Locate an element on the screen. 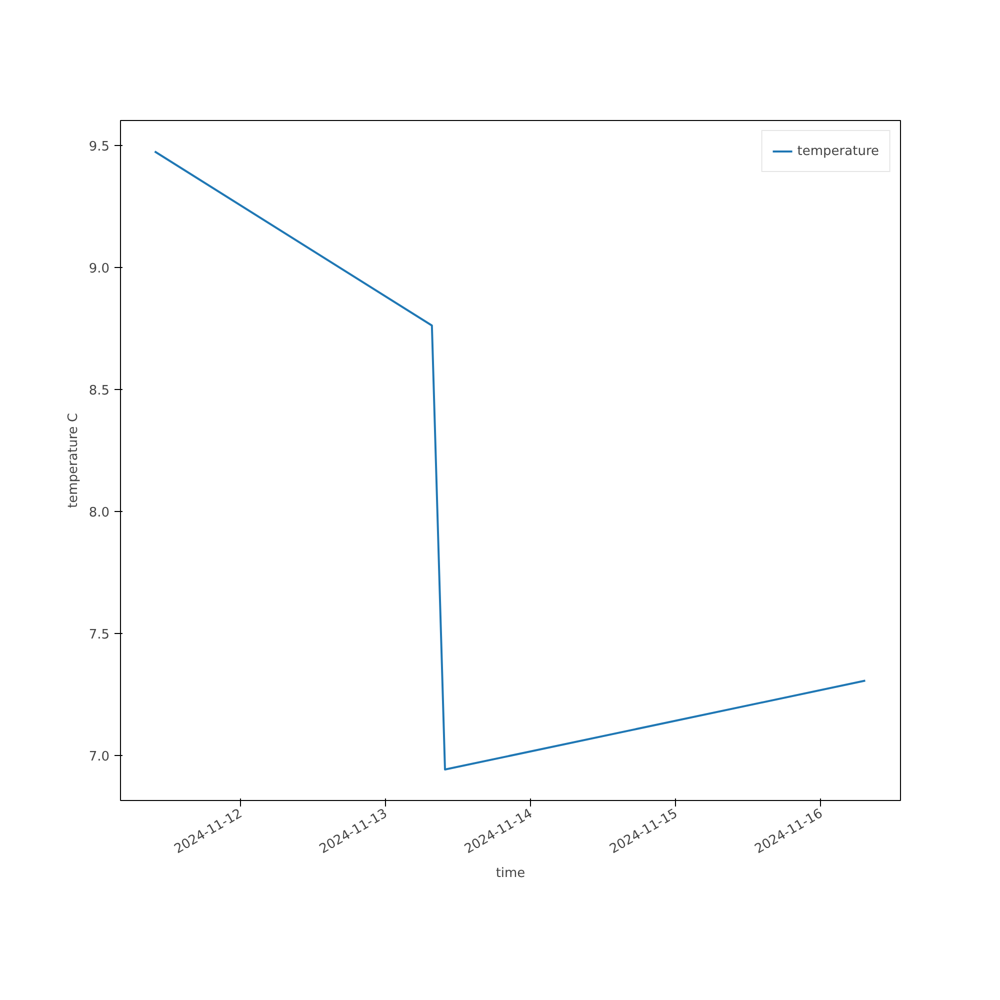 The image size is (1000, 1000). y-tick-label: 8.0 is located at coordinates (99, 513).